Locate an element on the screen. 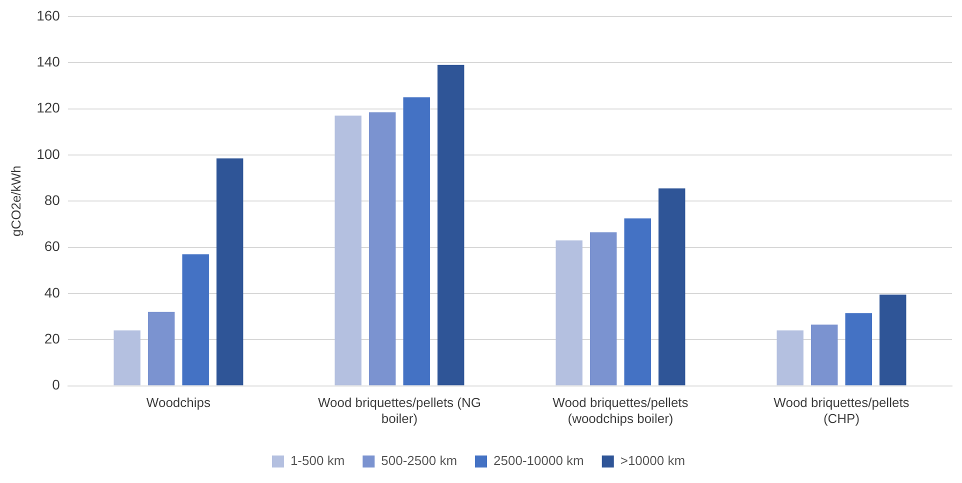  x-tick-label: Wood briquettes/pellets (NG boiler) is located at coordinates (400, 410).